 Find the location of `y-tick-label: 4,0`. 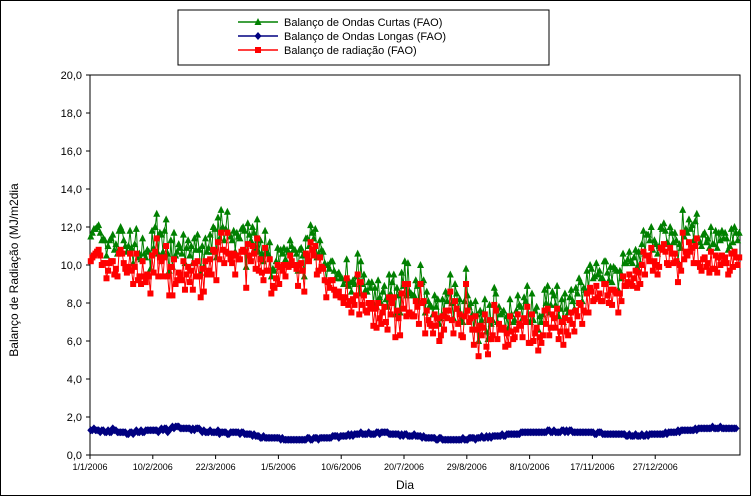

y-tick-label: 4,0 is located at coordinates (74, 380).